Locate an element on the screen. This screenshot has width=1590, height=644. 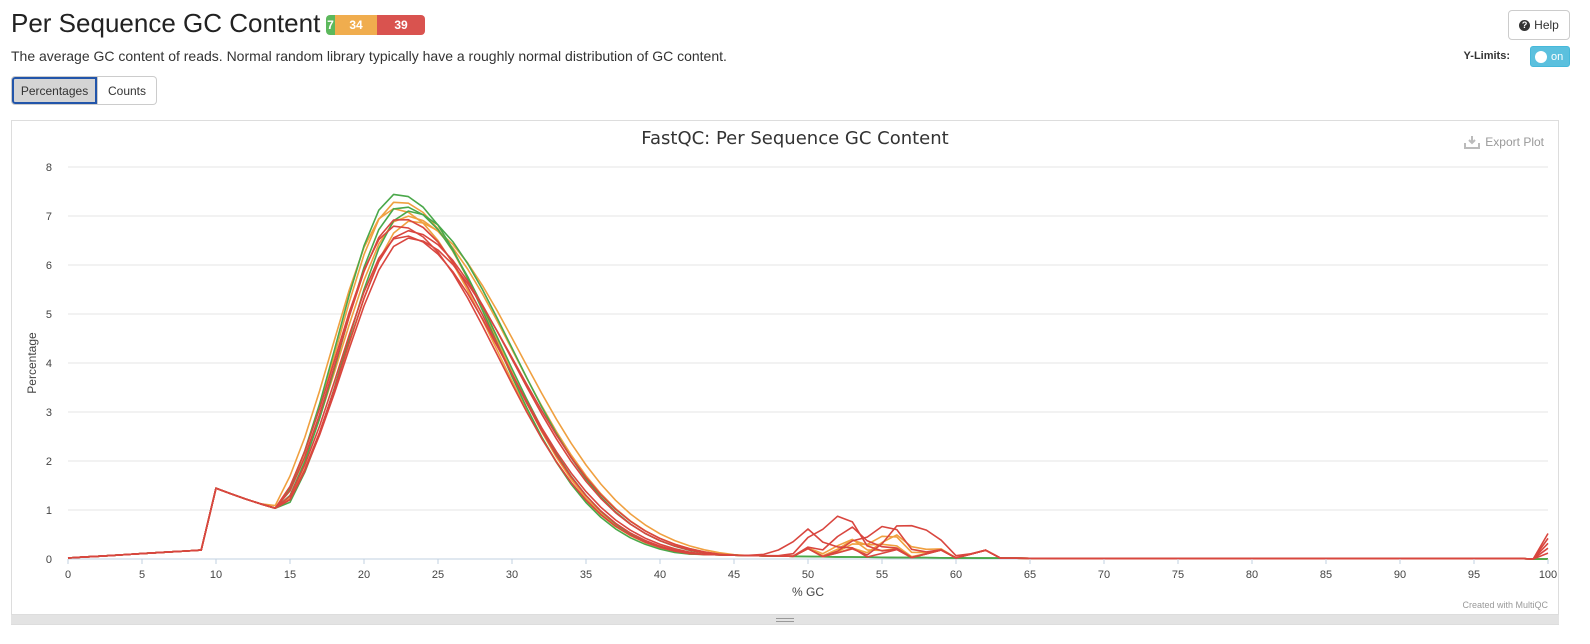
grip-icon is located at coordinates (785, 619).